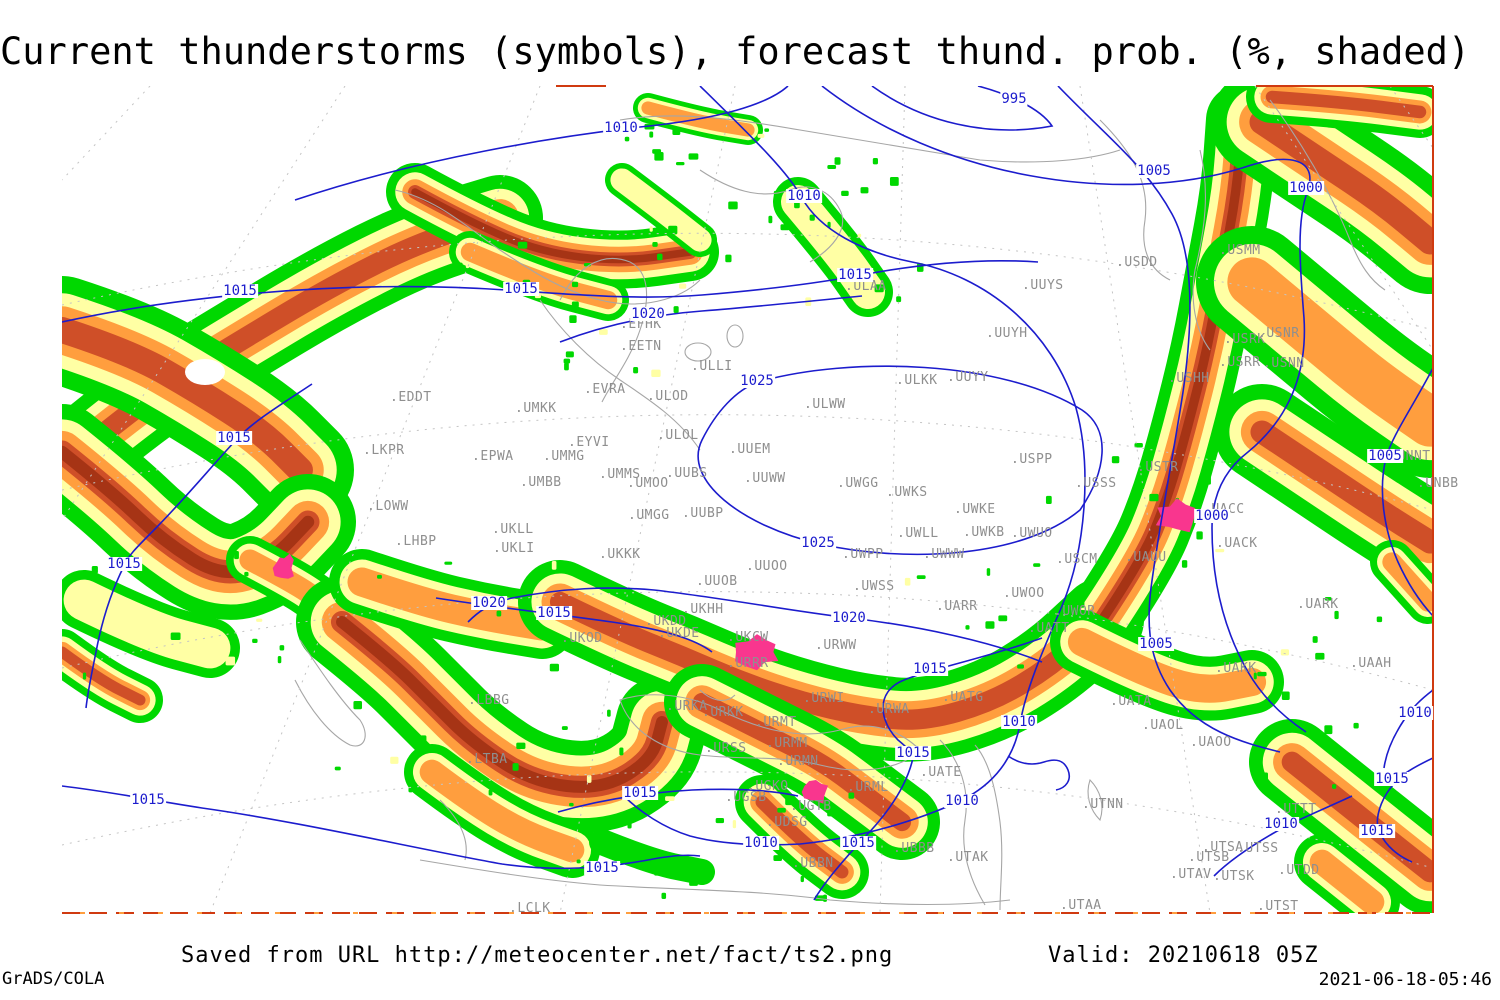  Describe the element at coordinates (502, 704) in the screenshot. I see `shading-band-darkred` at that location.